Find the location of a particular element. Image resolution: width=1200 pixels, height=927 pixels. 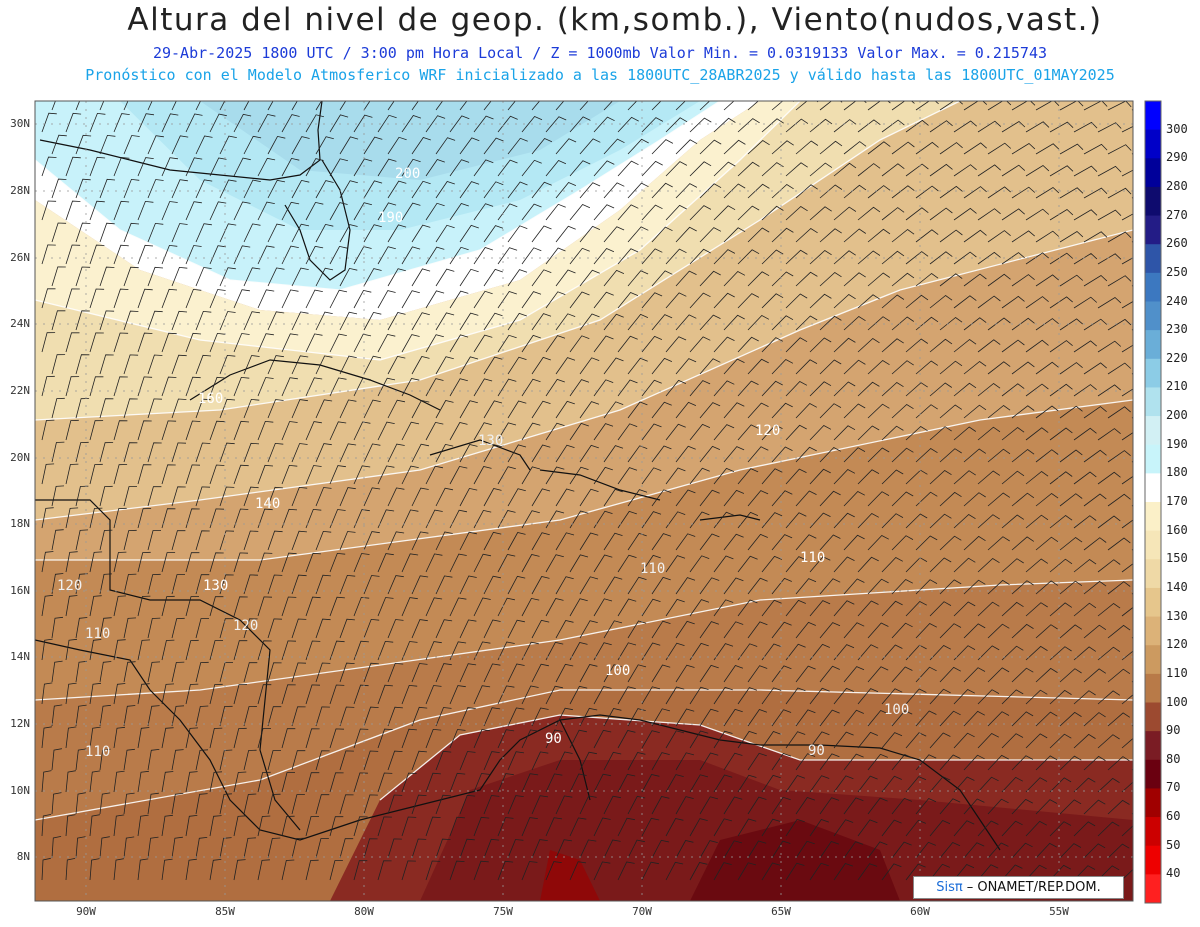

colorbar-label: 250 is located at coordinates (1177, 271).